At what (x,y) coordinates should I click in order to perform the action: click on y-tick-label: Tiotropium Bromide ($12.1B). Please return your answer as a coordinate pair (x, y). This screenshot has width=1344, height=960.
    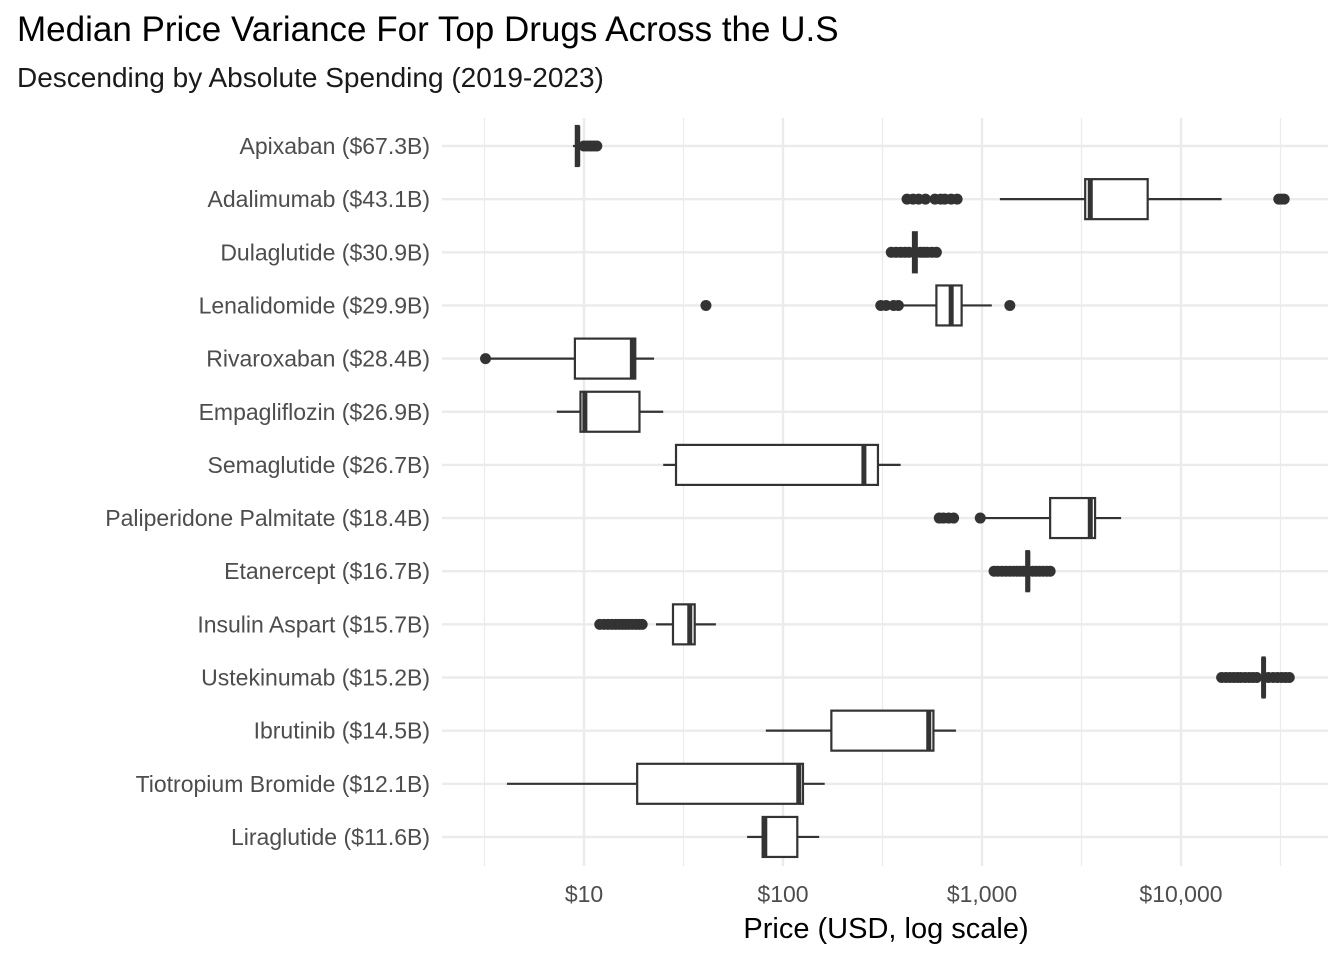
    Looking at the image, I should click on (283, 784).